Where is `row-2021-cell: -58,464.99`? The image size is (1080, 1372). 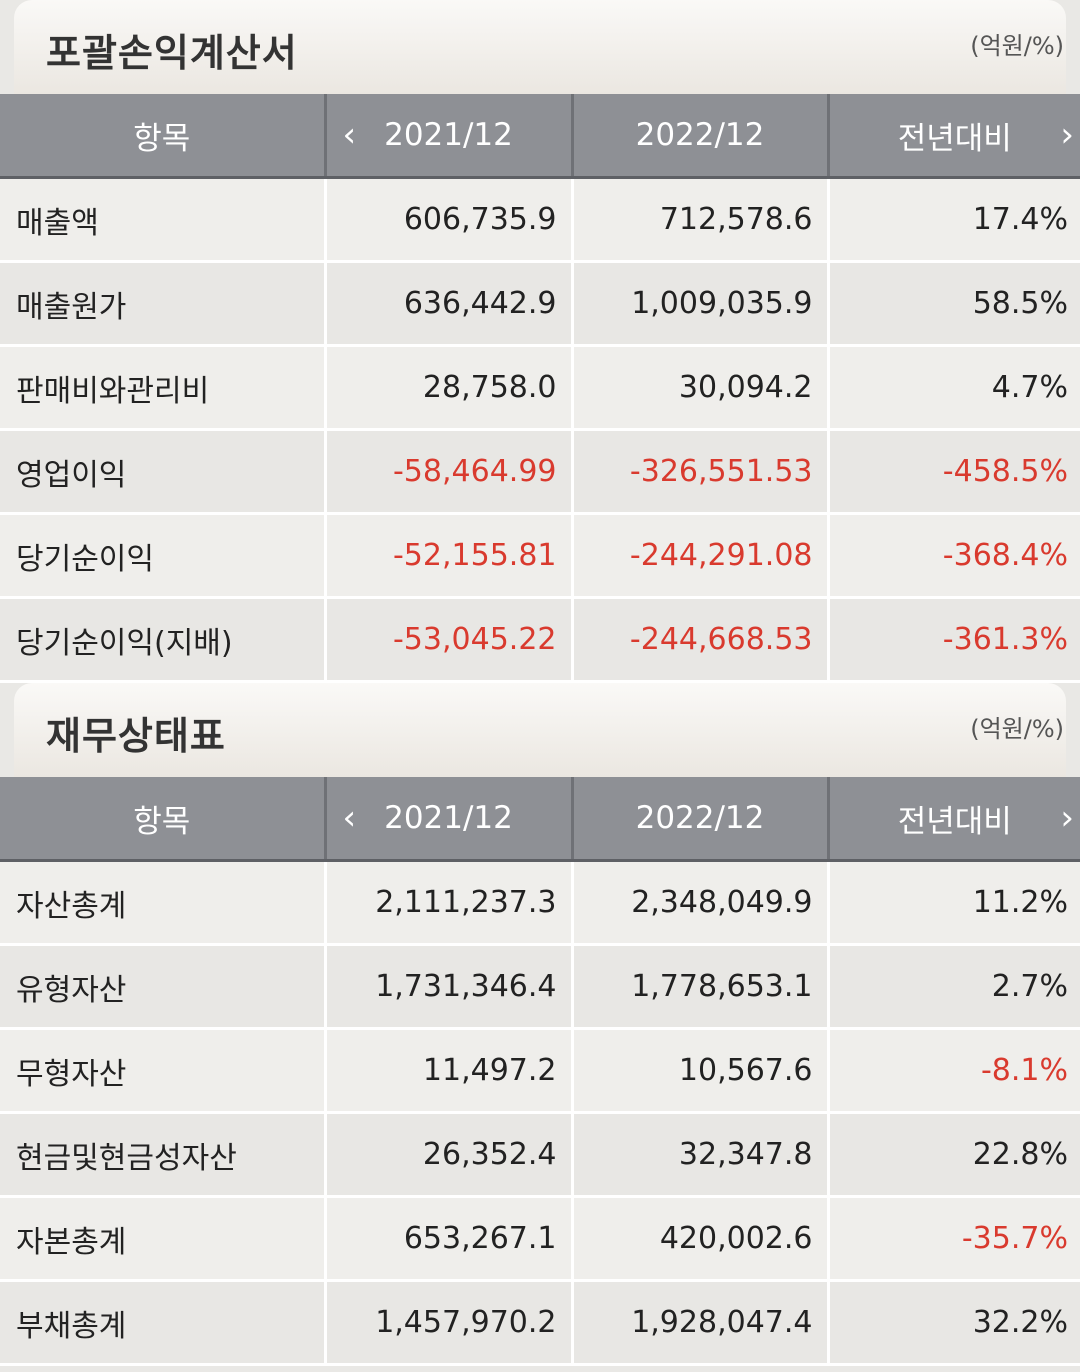
row-2021-cell: -58,464.99 is located at coordinates (447, 472).